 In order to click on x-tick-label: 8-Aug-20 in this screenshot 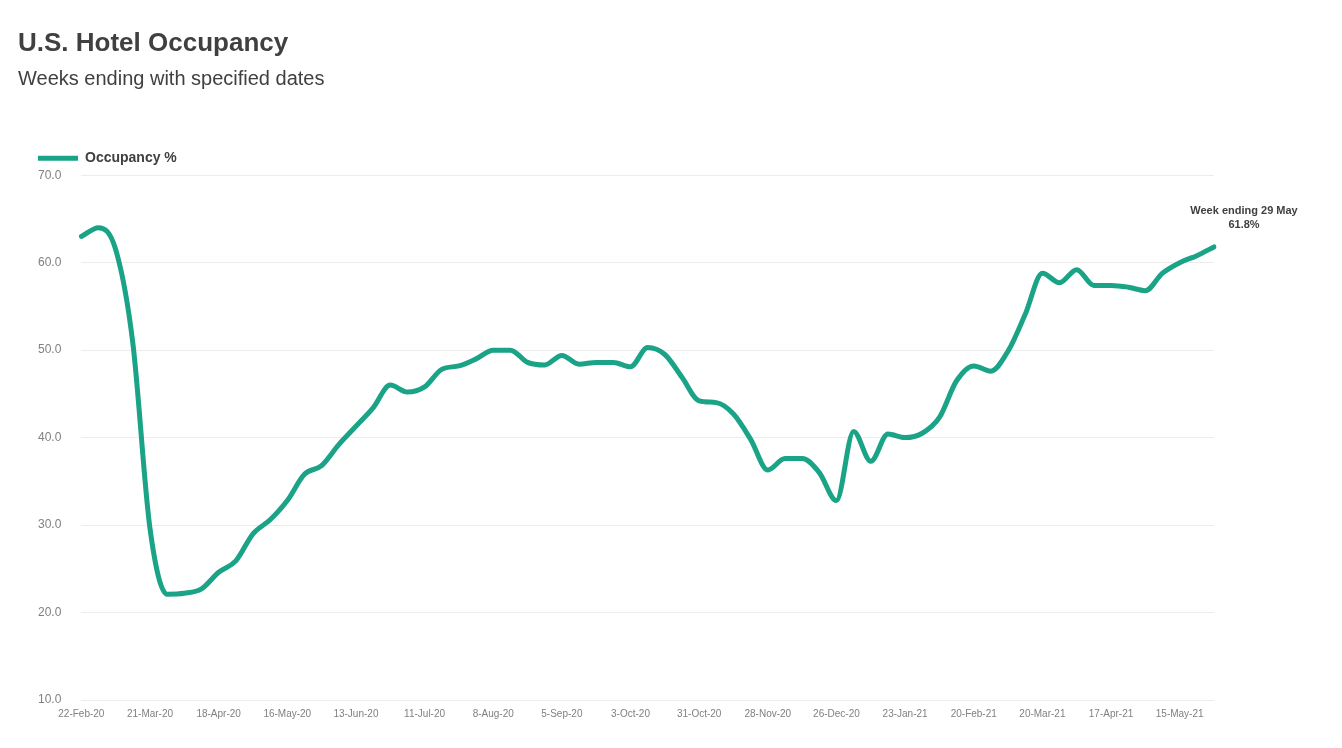, I will do `click(493, 713)`.